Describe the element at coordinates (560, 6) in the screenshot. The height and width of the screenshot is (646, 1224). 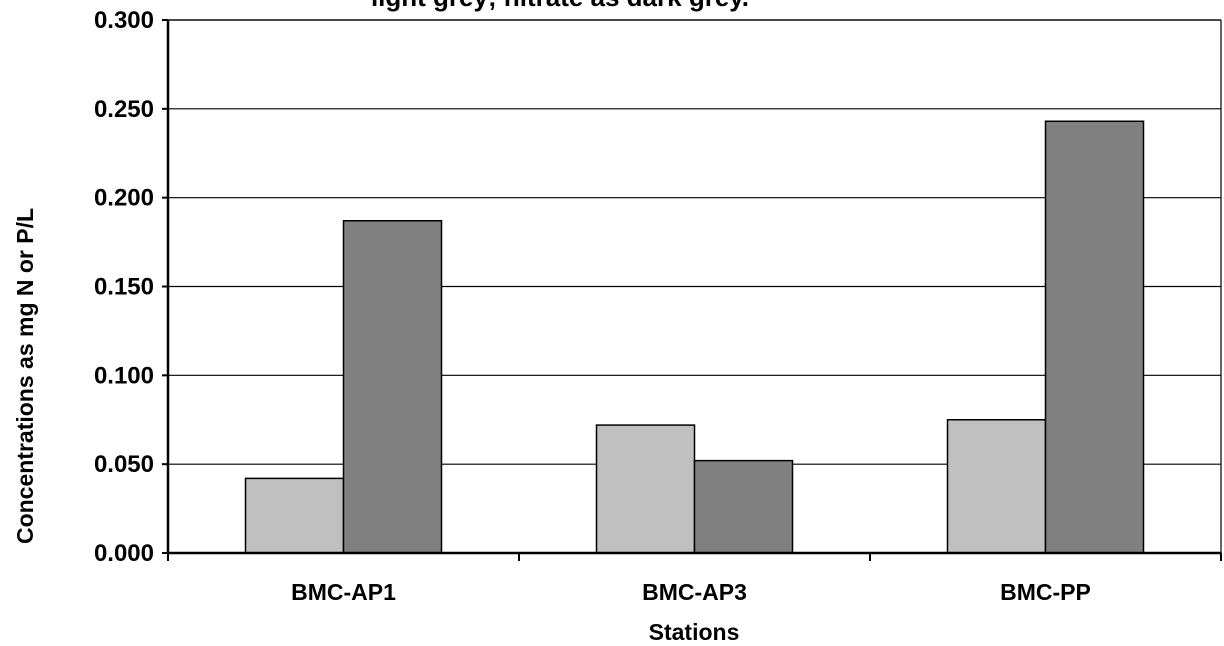
I see `chart-title: light grey; nitrate as dark grey.` at that location.